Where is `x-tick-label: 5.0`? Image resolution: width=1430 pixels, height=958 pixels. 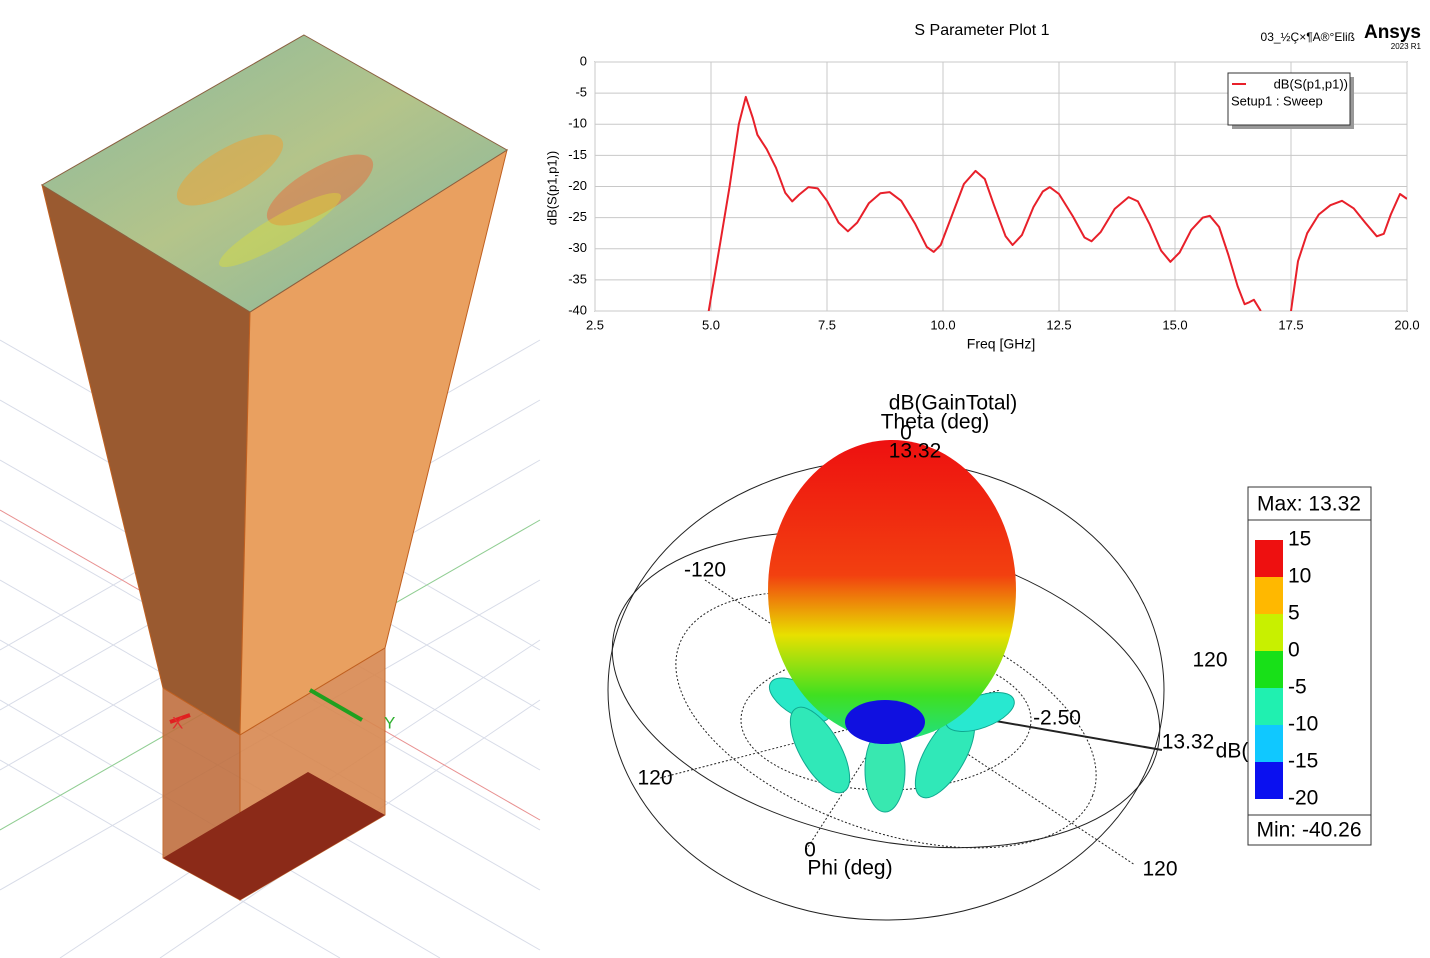 x-tick-label: 5.0 is located at coordinates (711, 324).